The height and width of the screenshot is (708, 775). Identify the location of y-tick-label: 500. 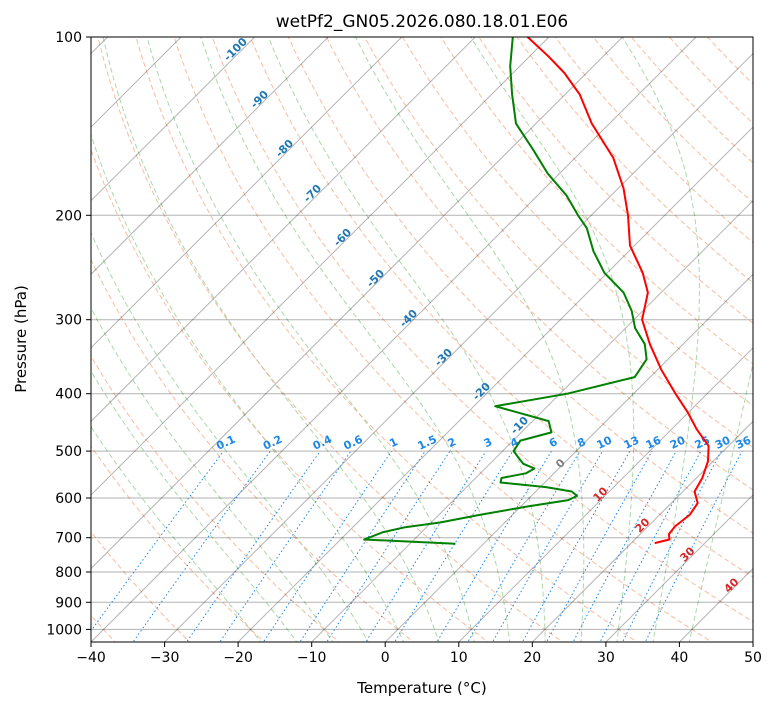
(68, 452).